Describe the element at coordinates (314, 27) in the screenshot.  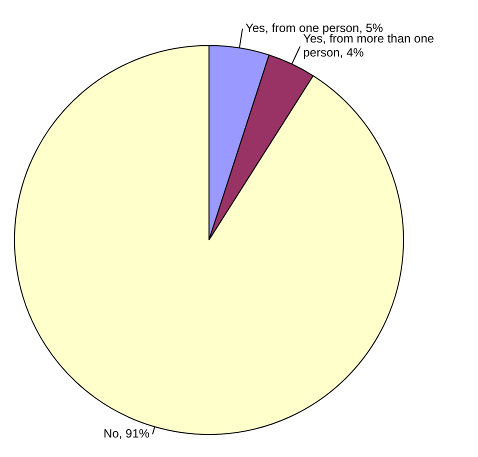
I see `slice-label: Yes, from one person, 5%` at that location.